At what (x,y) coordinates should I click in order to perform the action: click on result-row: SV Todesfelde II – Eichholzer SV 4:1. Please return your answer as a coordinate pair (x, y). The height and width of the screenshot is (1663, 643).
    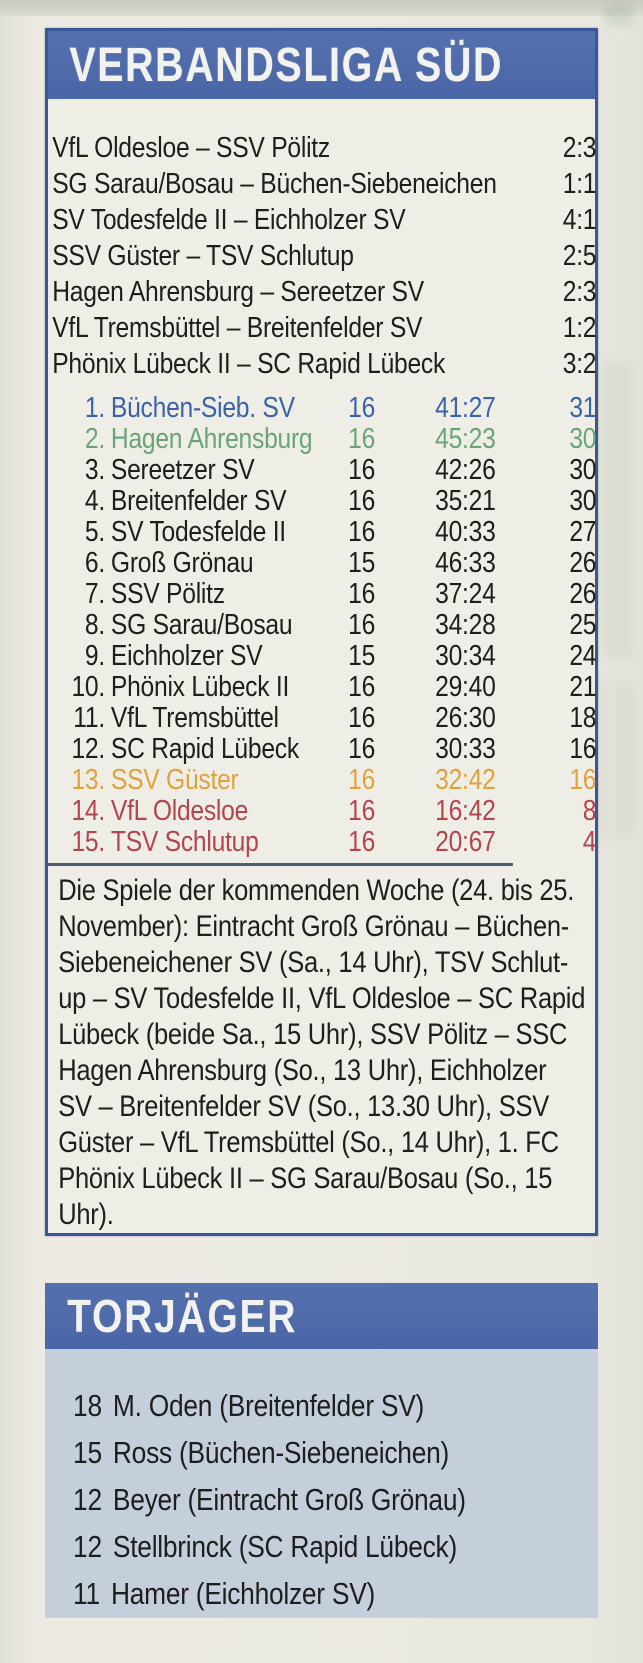
    Looking at the image, I should click on (324, 220).